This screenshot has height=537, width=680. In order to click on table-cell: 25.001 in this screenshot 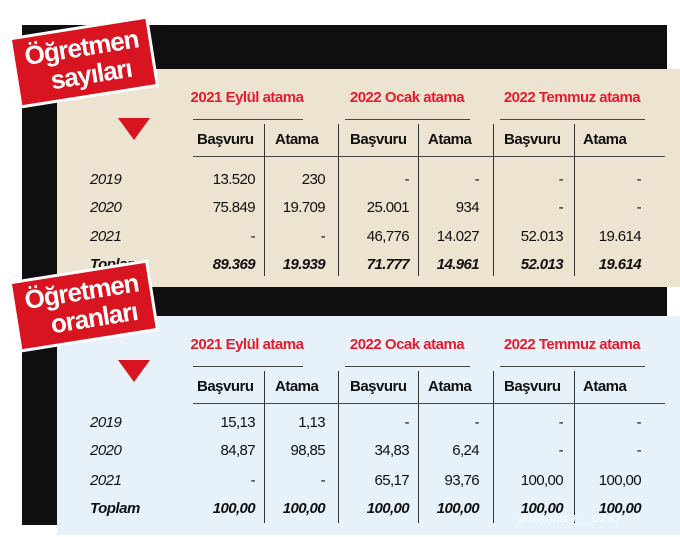, I will do `click(388, 207)`.